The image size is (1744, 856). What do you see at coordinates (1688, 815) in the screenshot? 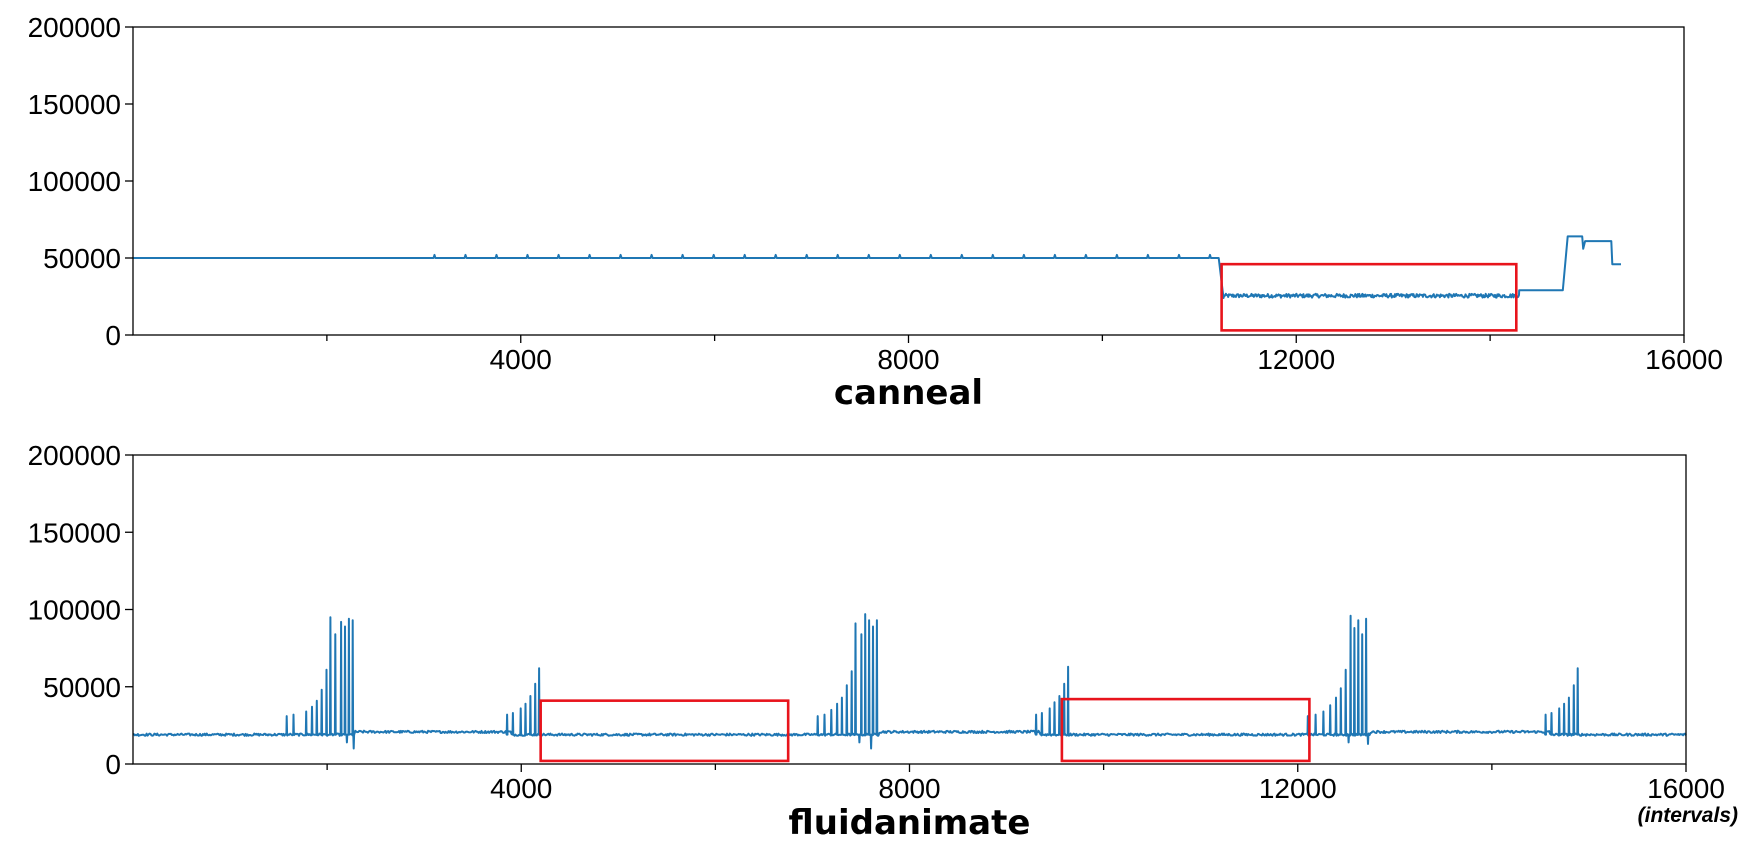
I see `x-unit-note: (intervals)` at bounding box center [1688, 815].